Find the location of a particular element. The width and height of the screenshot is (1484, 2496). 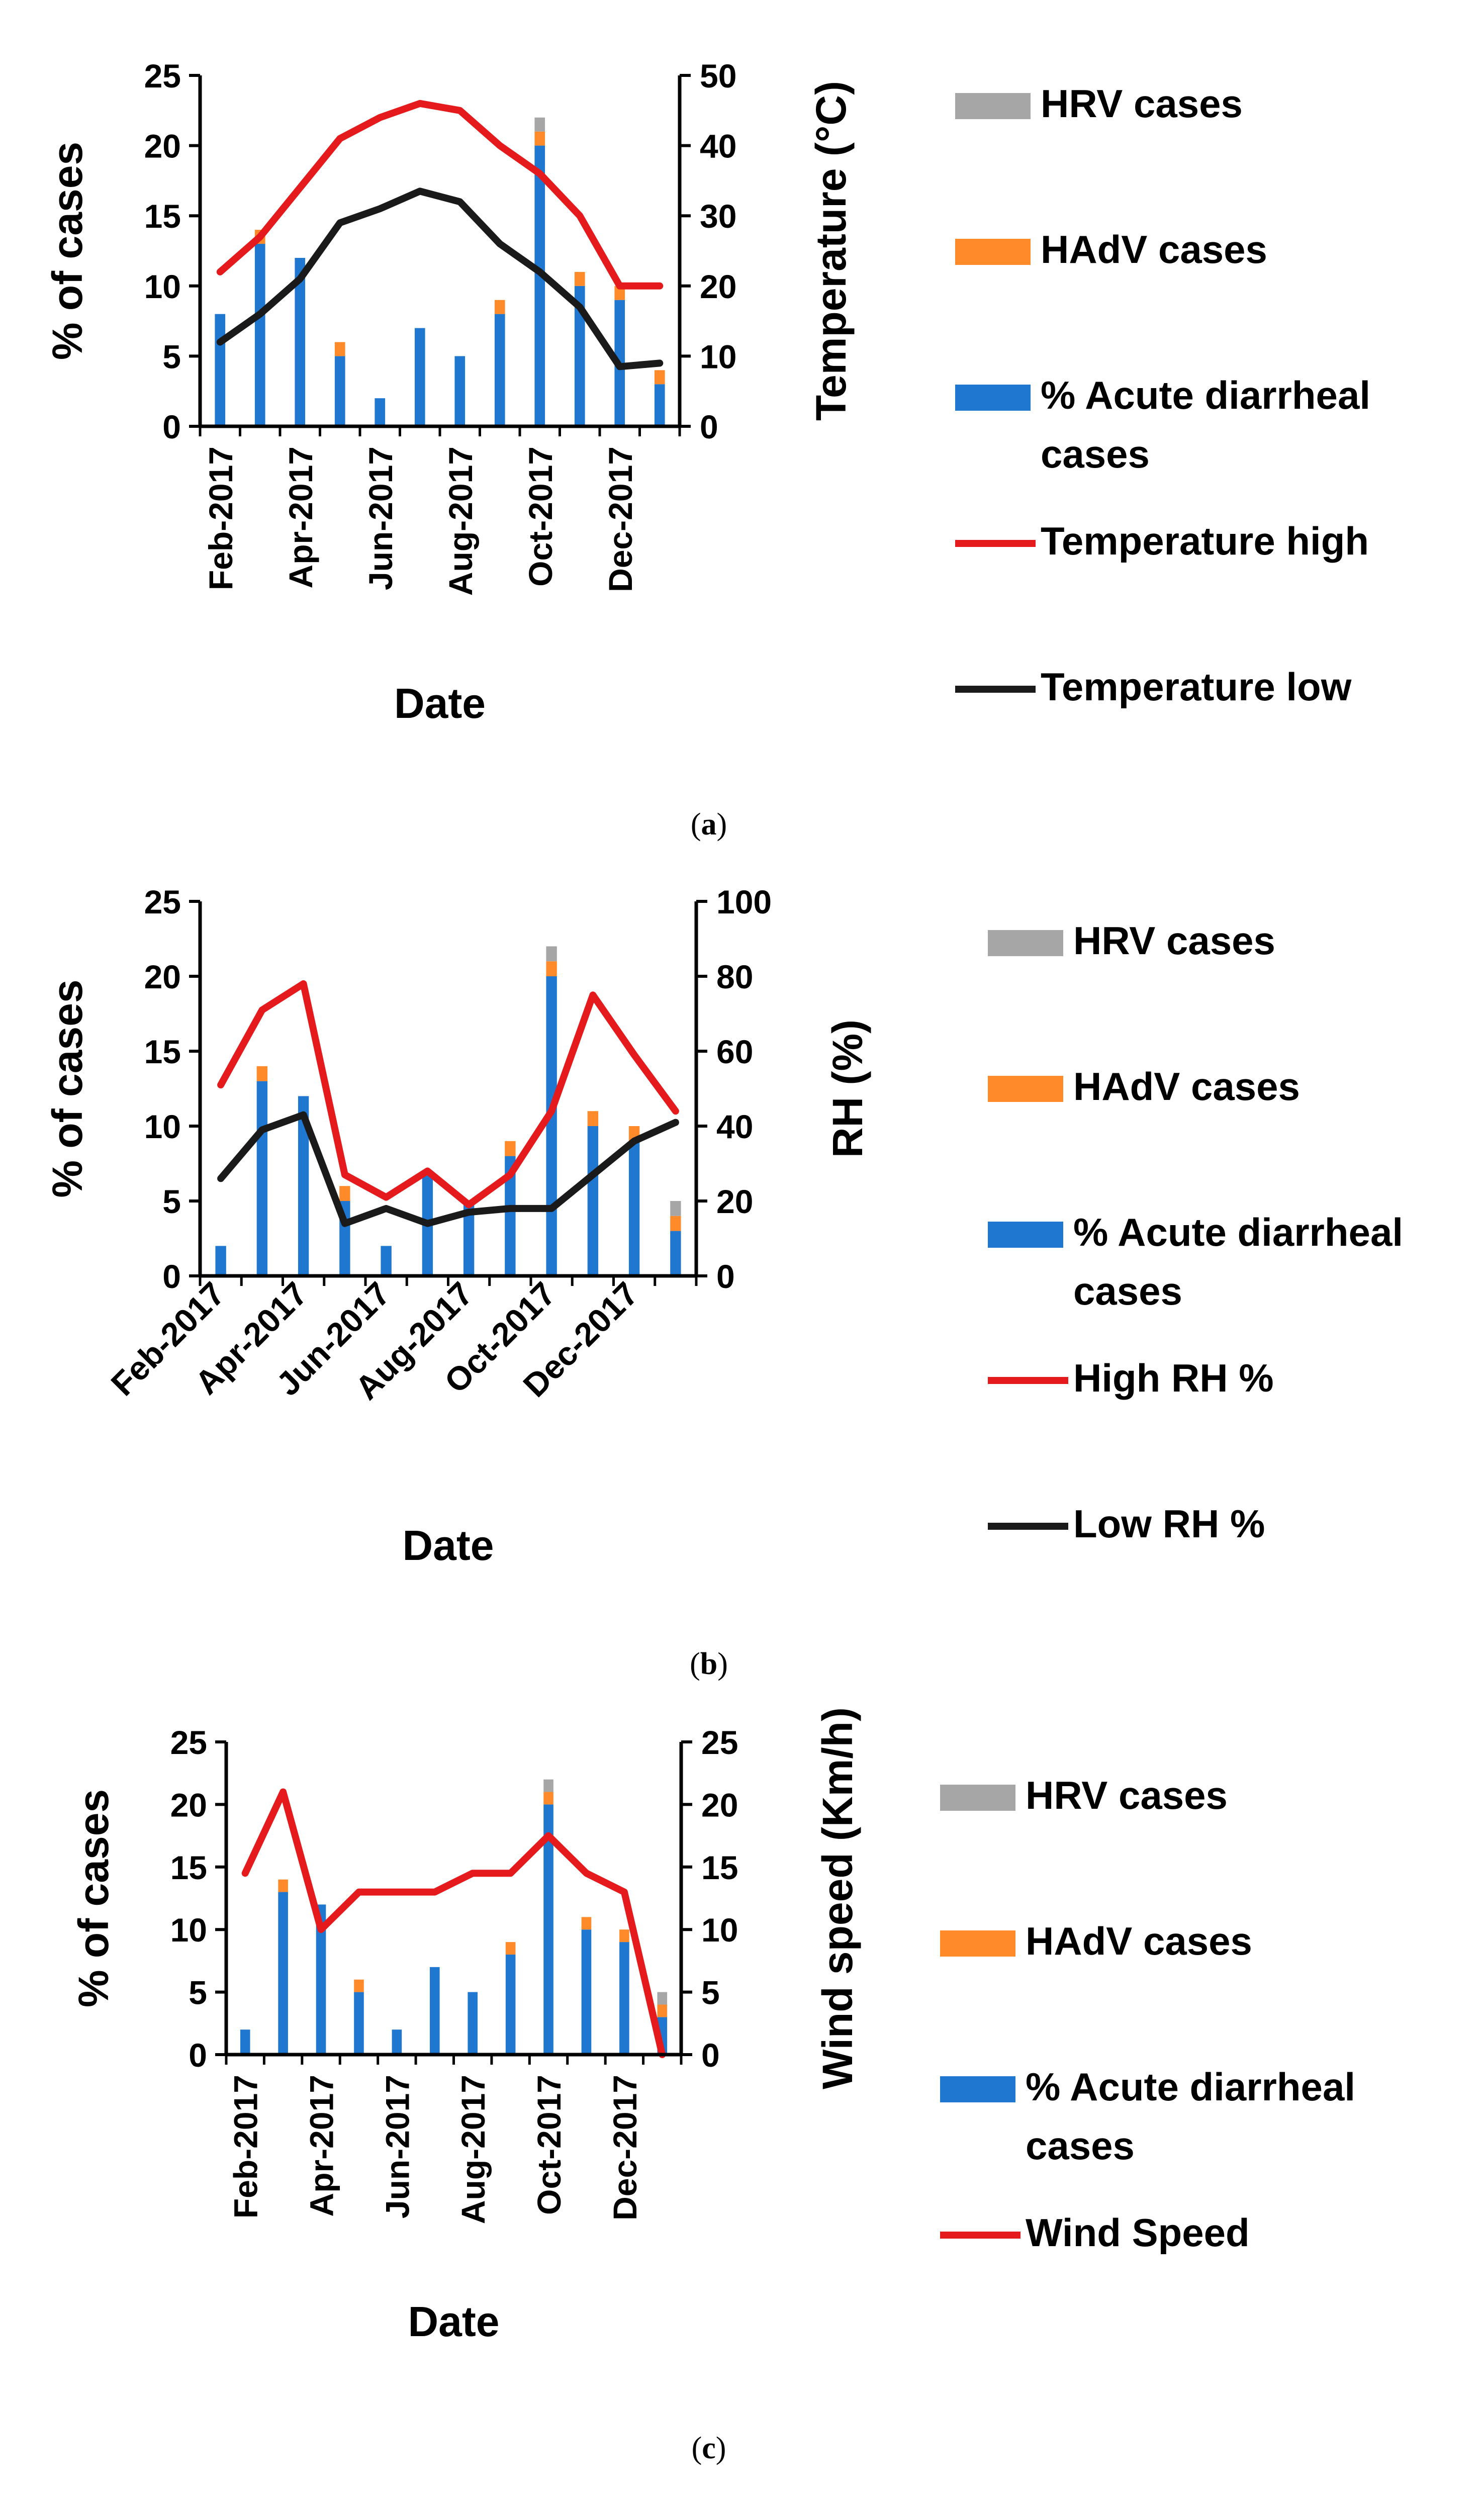

right-tick-label: 25 is located at coordinates (719, 1743).